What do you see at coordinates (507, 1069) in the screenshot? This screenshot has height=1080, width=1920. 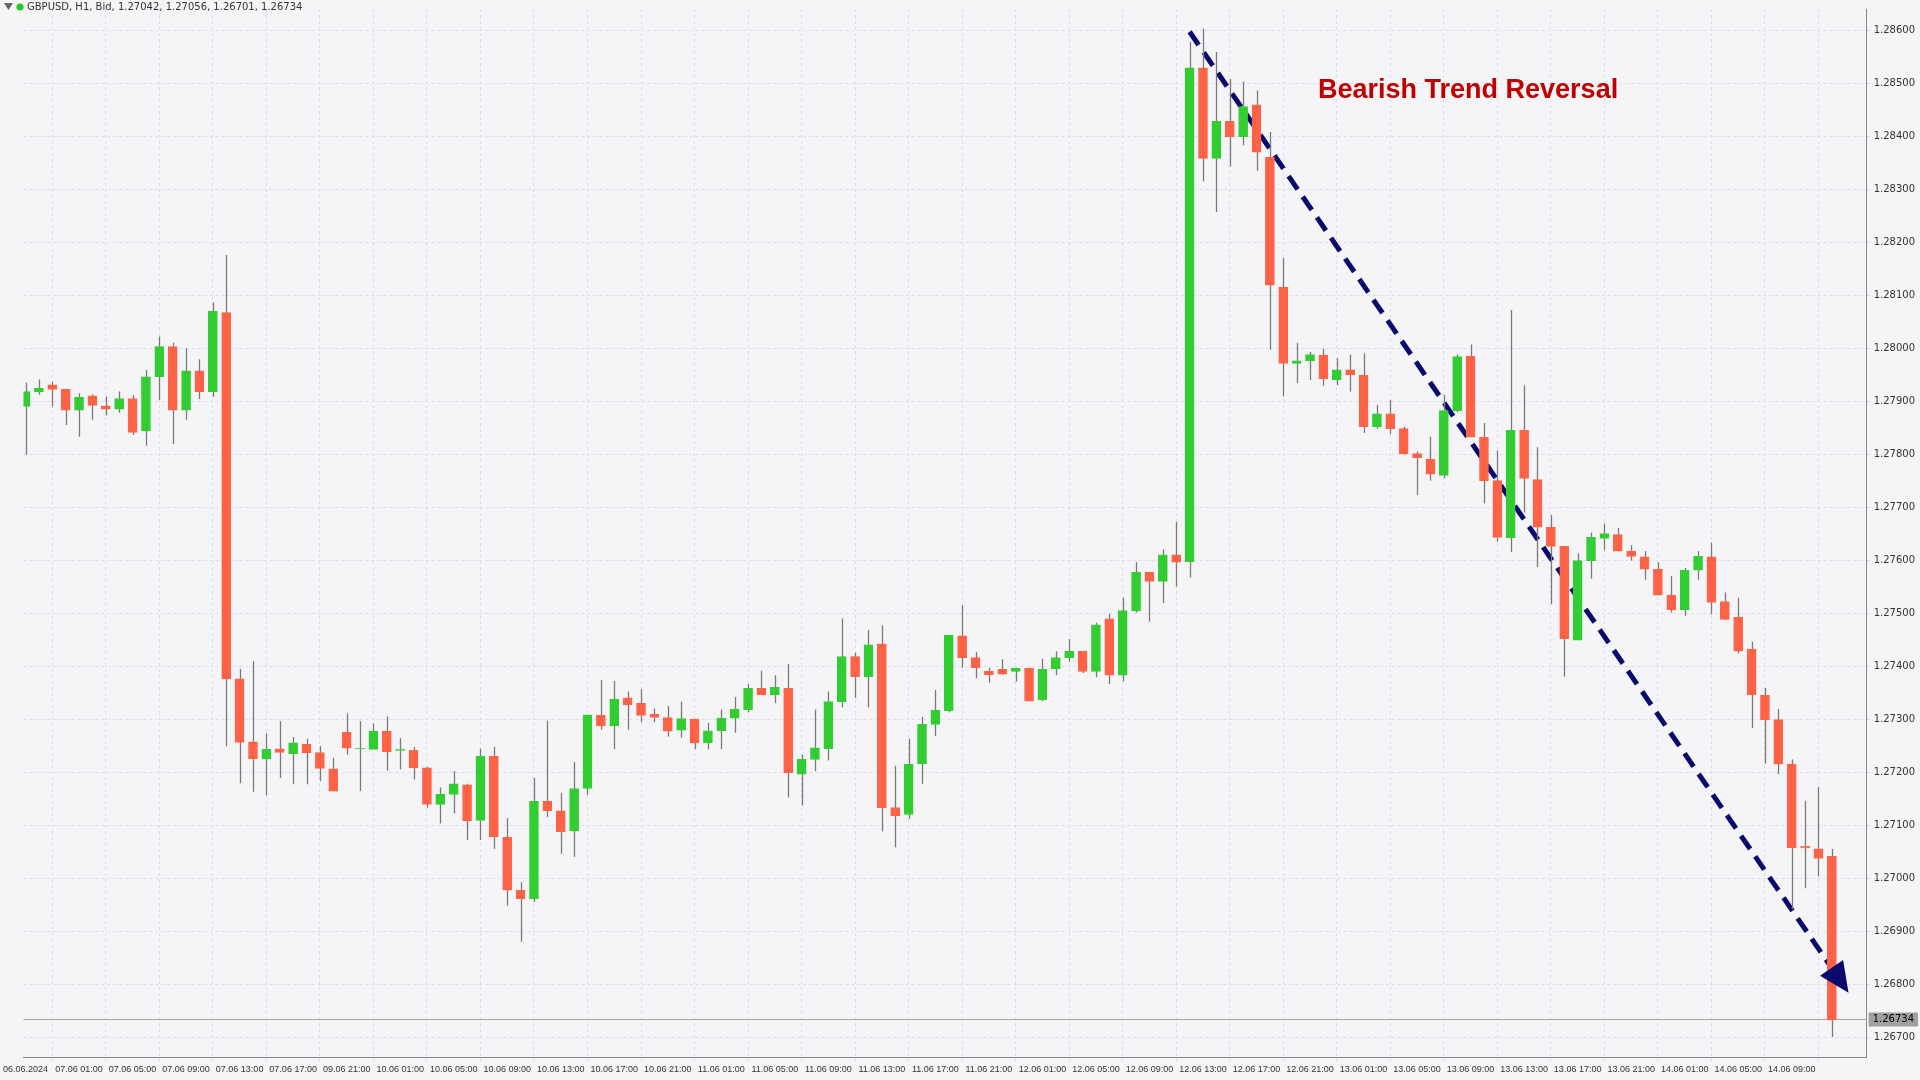 I see `x-tick-label: 10.06 09:00` at bounding box center [507, 1069].